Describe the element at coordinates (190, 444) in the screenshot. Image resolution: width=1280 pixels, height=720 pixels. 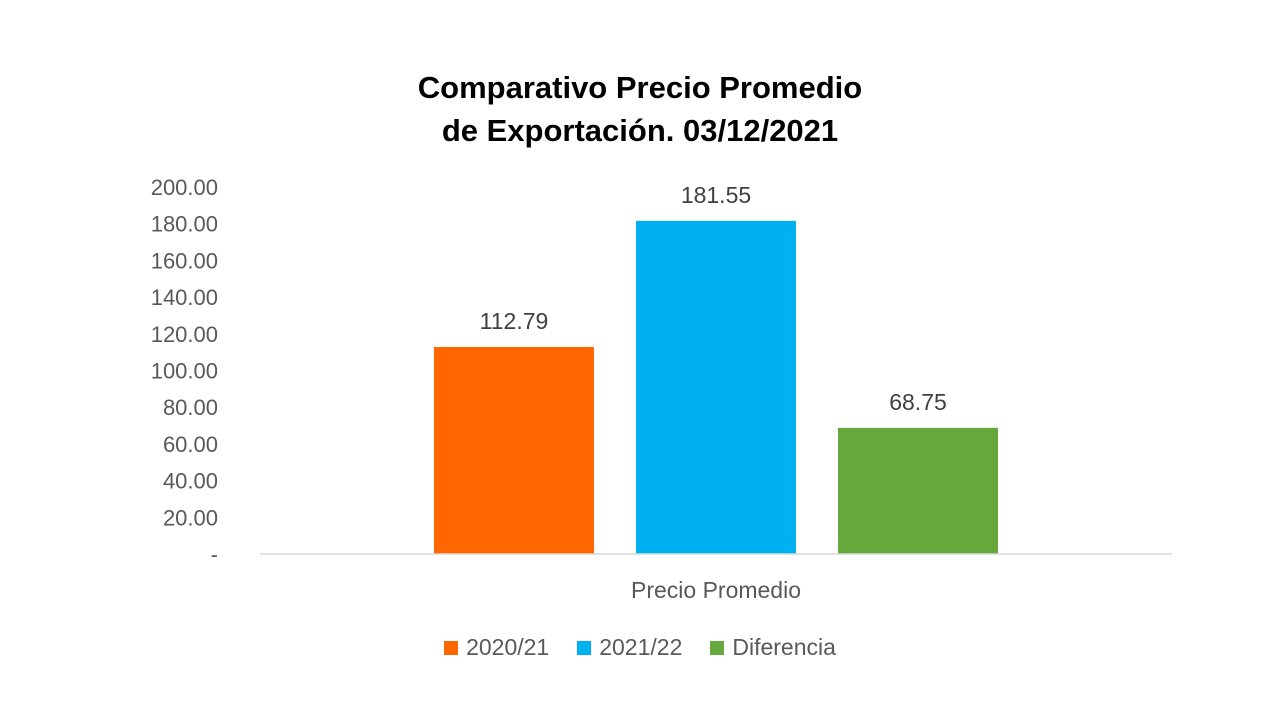
I see `y-tick-label: 60.00` at that location.